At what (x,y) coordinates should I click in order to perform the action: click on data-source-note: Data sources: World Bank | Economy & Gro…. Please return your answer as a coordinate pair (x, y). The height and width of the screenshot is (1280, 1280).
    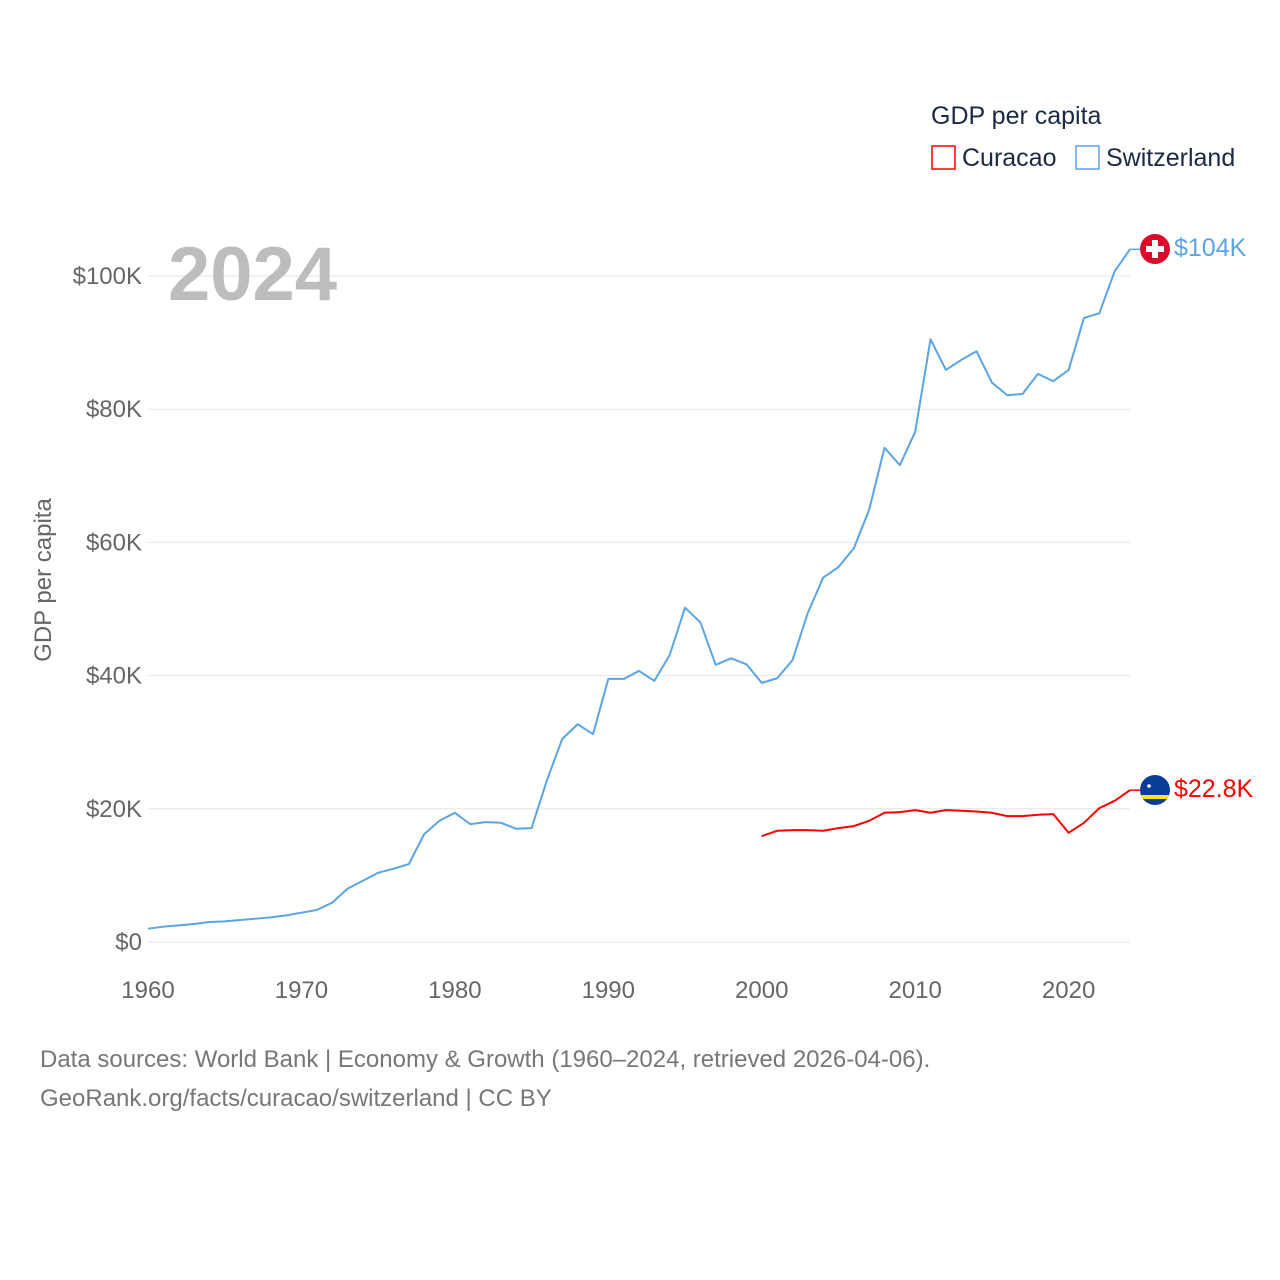
    Looking at the image, I should click on (485, 1059).